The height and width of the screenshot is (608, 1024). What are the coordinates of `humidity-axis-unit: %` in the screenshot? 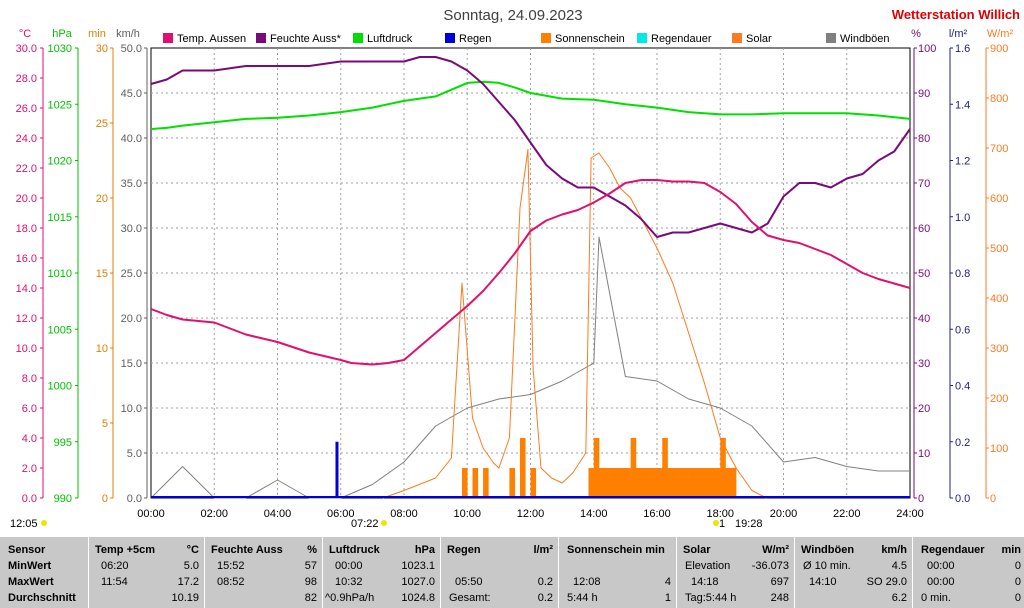 It's located at (916, 34).